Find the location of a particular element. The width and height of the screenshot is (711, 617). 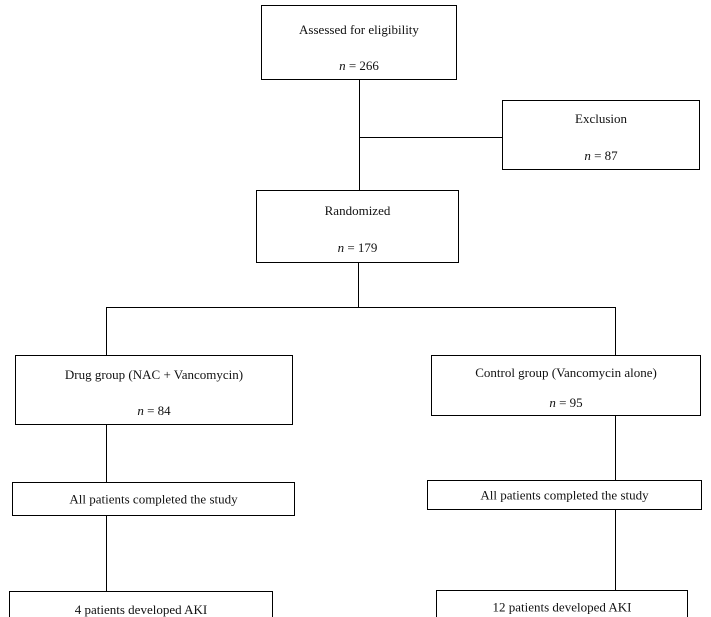

eligibility-count: n = 266 is located at coordinates (359, 65).